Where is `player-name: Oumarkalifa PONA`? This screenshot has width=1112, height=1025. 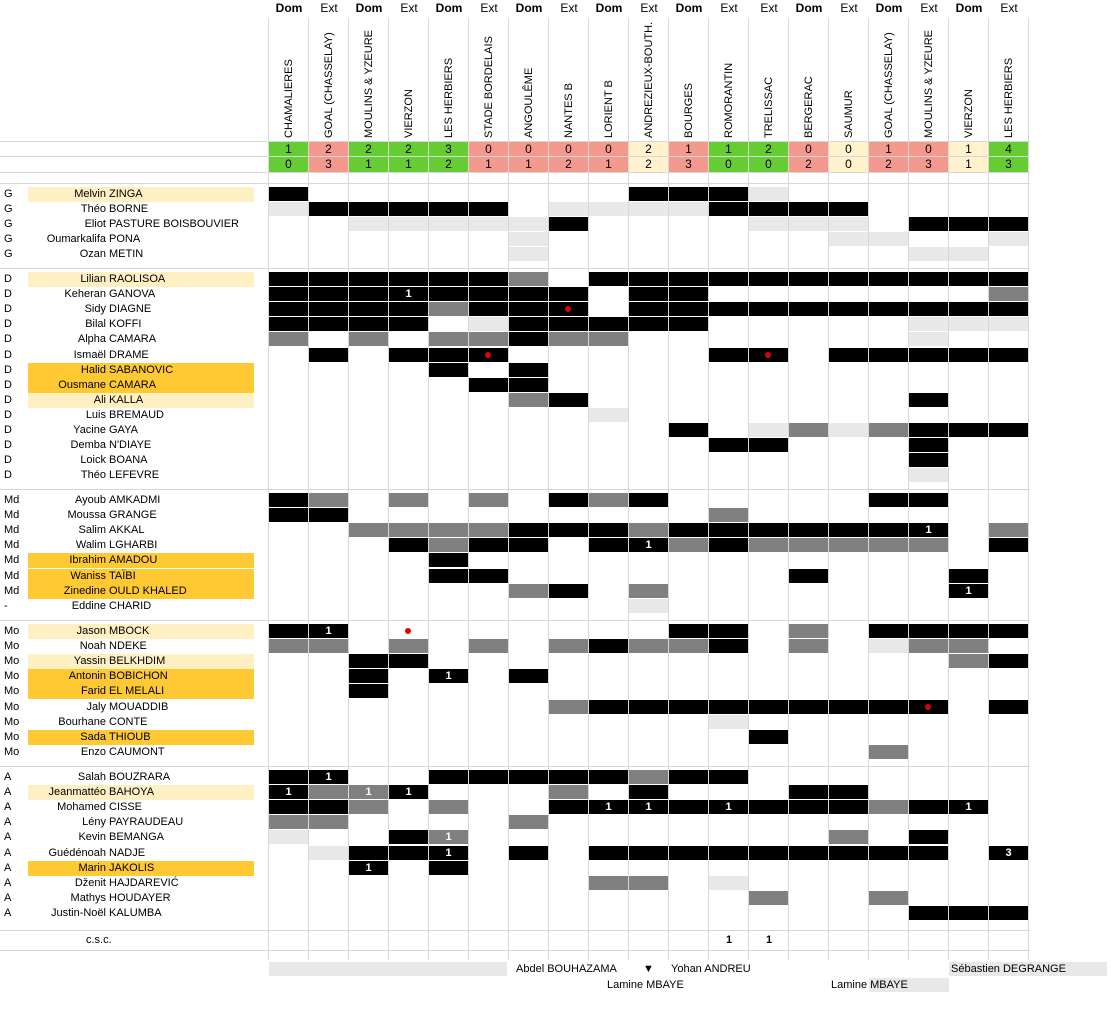
player-name: Oumarkalifa PONA is located at coordinates (141, 239).